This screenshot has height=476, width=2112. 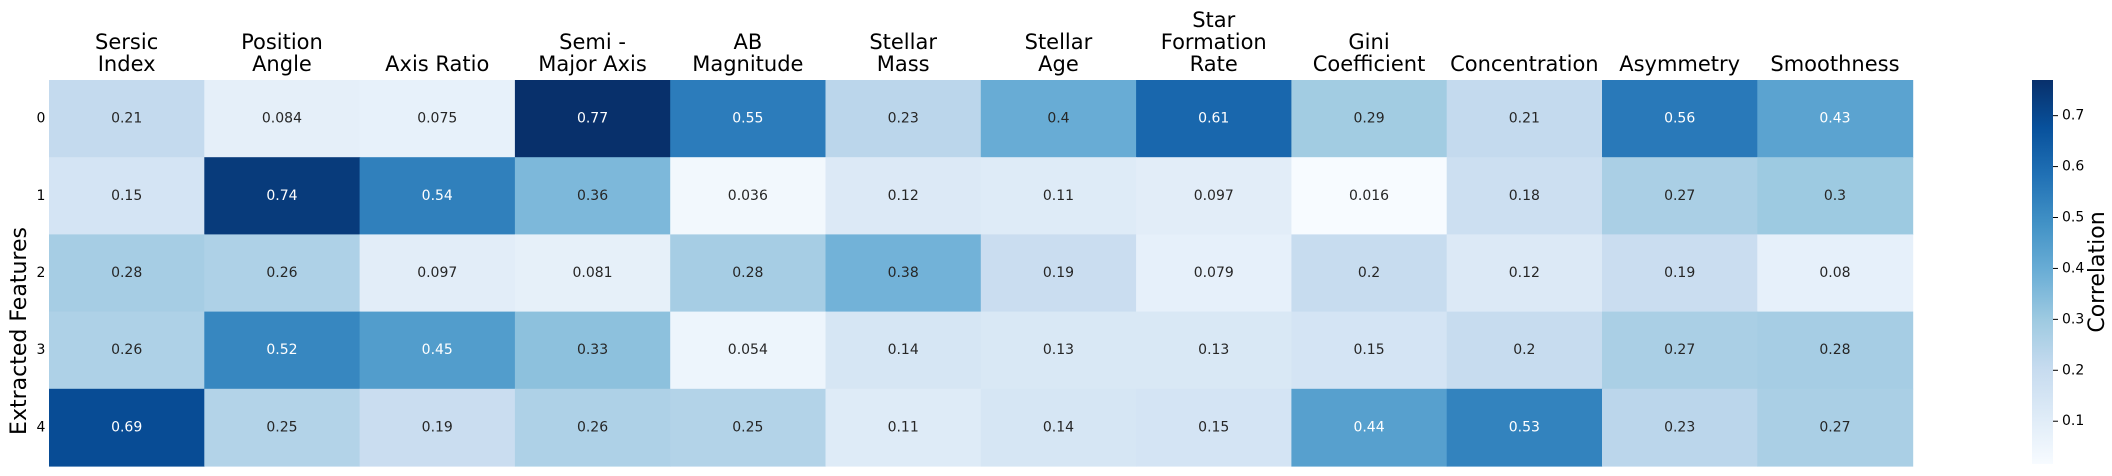 What do you see at coordinates (1369, 196) in the screenshot?
I see `cell-value-label: 0.016` at bounding box center [1369, 196].